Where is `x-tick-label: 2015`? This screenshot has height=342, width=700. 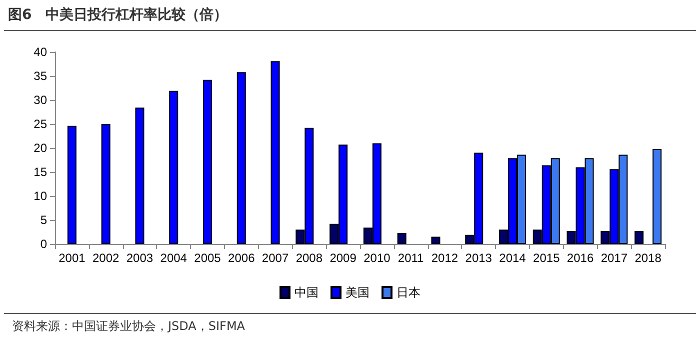
x-tick-label: 2015 is located at coordinates (546, 258).